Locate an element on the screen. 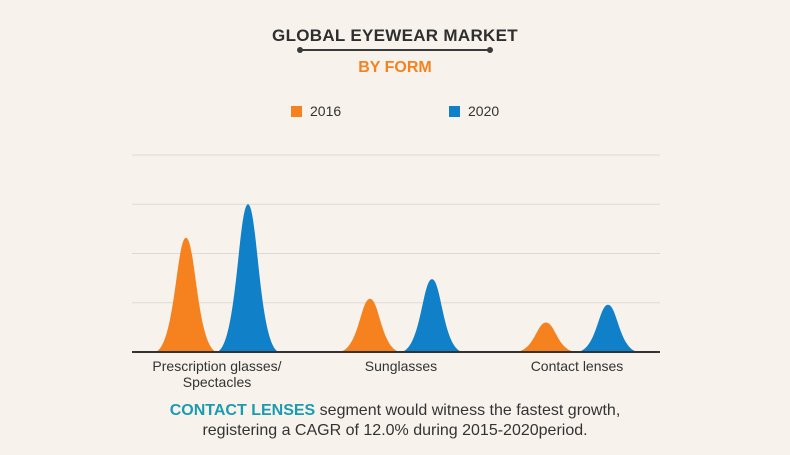 This screenshot has height=455, width=790. legend-item-2016: 2016 is located at coordinates (316, 111).